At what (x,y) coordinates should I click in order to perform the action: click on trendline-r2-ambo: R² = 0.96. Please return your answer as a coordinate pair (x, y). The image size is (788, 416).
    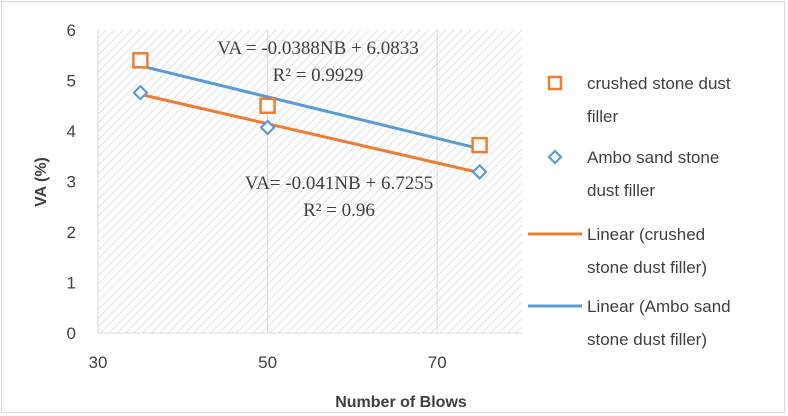
    Looking at the image, I should click on (339, 210).